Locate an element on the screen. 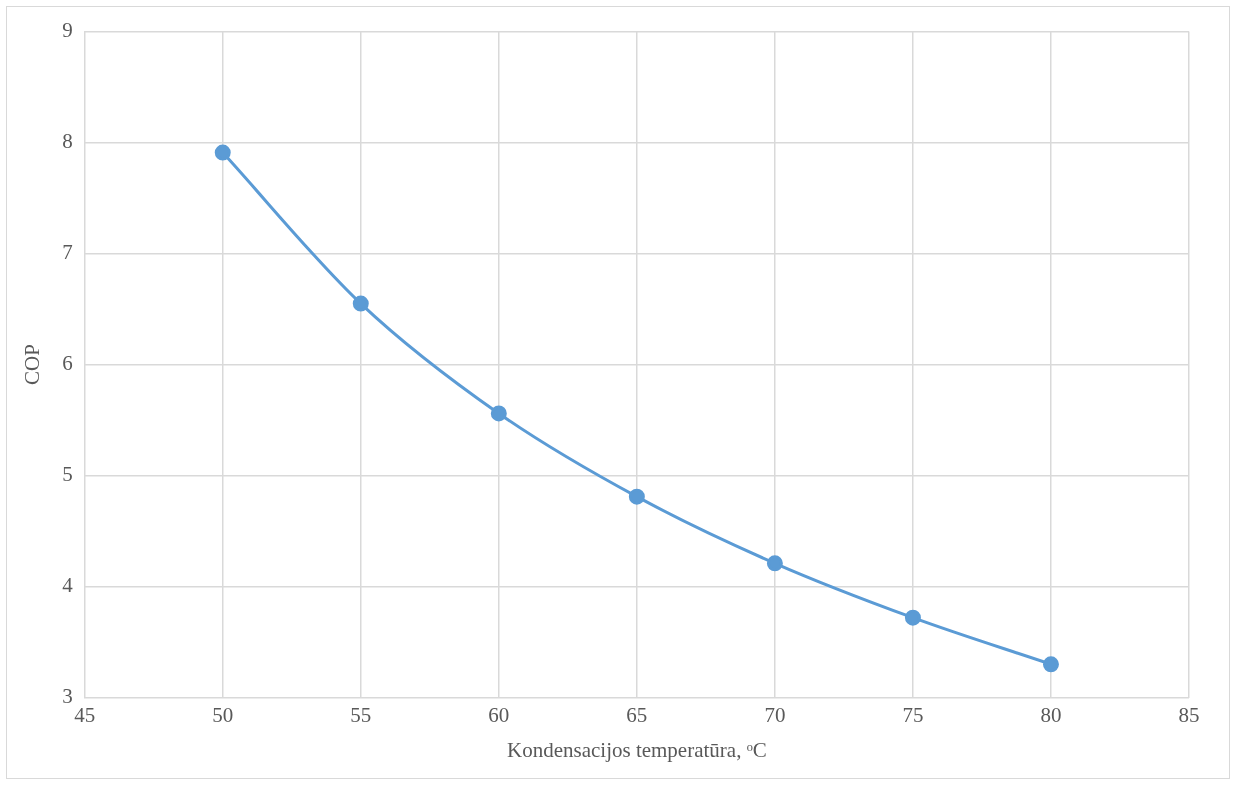 The image size is (1236, 785). x-tick-label: 45 is located at coordinates (85, 714).